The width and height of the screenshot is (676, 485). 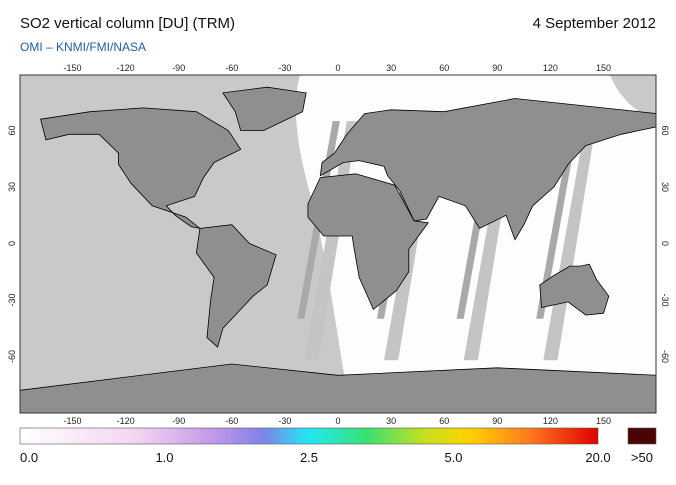 What do you see at coordinates (284, 68) in the screenshot?
I see `lon-tick-label-top: -30` at bounding box center [284, 68].